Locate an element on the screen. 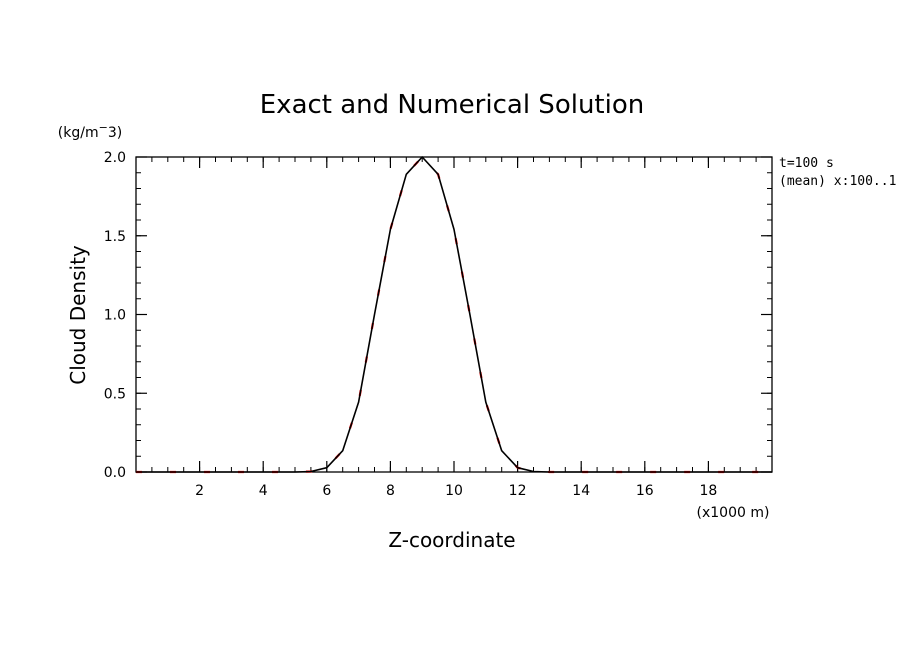 The image size is (904, 654). x-unit-label: (x1000 m) is located at coordinates (733, 513).